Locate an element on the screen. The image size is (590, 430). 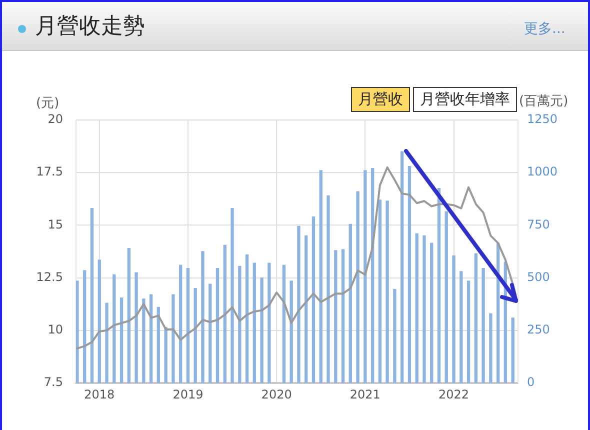
y2-tick-label: 500 is located at coordinates (538, 277).